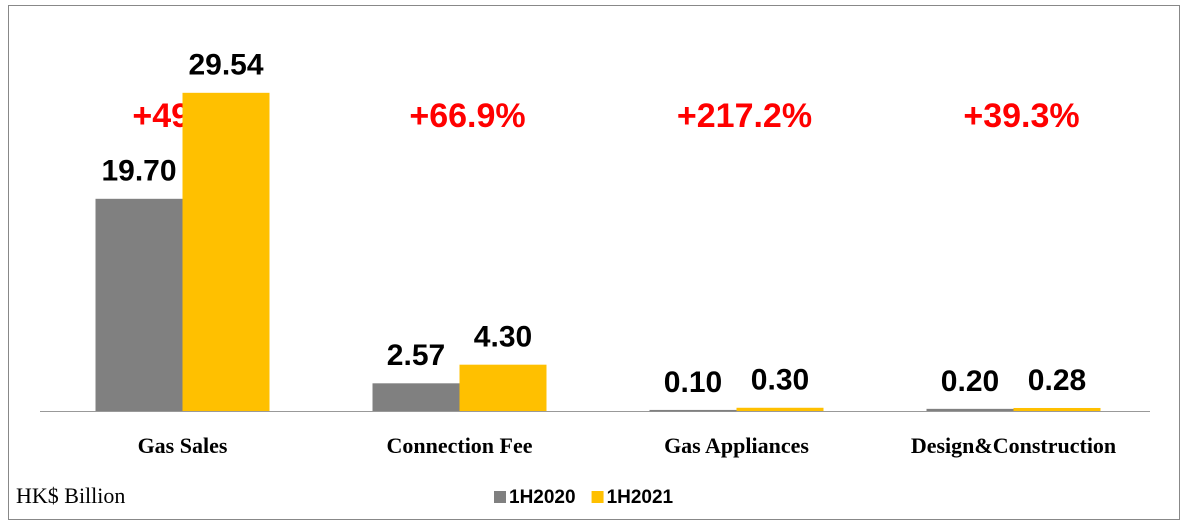  I want to click on annotation: +66.9%, so click(467, 116).